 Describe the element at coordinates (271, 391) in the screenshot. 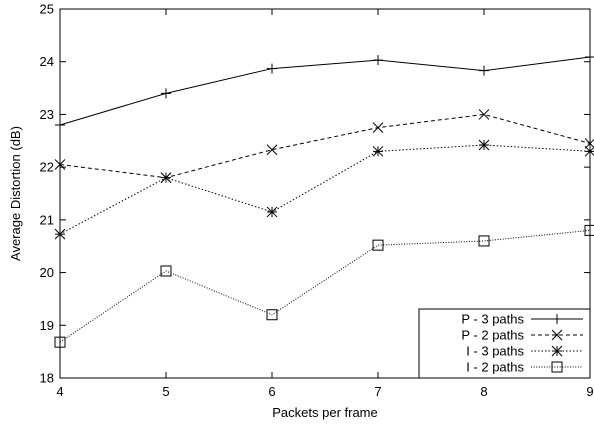

I see `x-tick-label: 6` at that location.